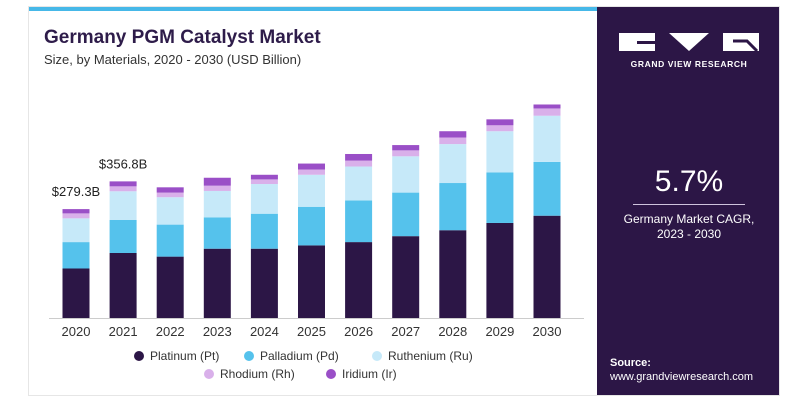  I want to click on cagr-label: Germany Market CAGR, 2023 - 2030, so click(688, 227).